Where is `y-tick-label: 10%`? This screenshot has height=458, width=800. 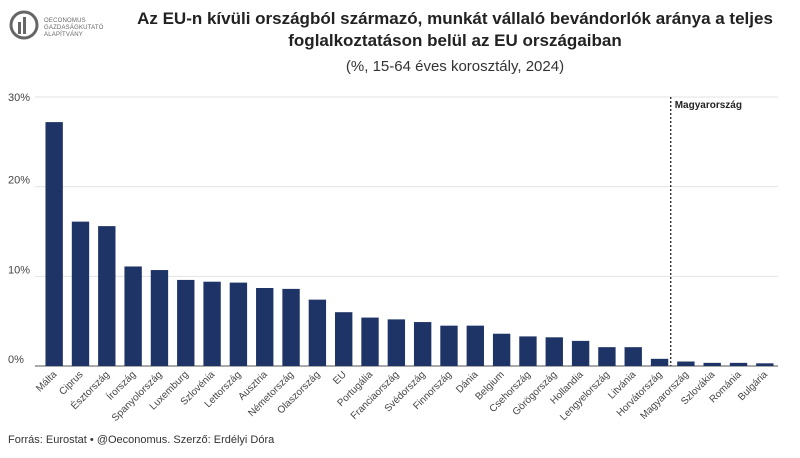 y-tick-label: 10% is located at coordinates (19, 270).